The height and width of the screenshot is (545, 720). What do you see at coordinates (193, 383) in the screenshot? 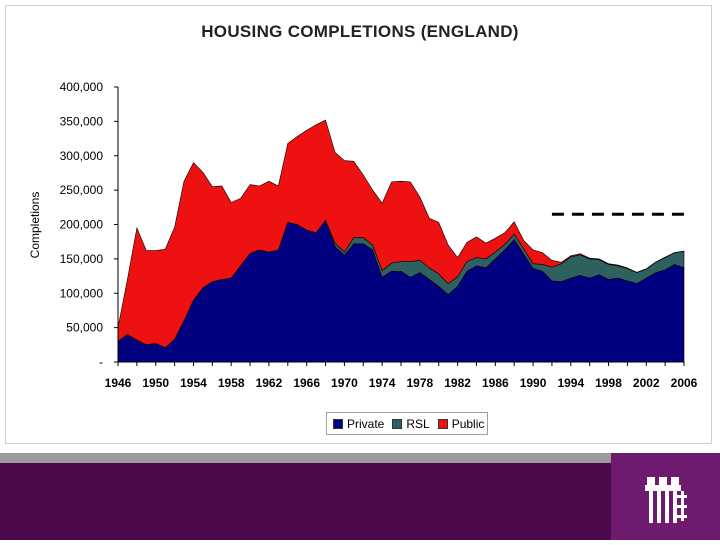
I see `x-tick-label: 1954` at bounding box center [193, 383].